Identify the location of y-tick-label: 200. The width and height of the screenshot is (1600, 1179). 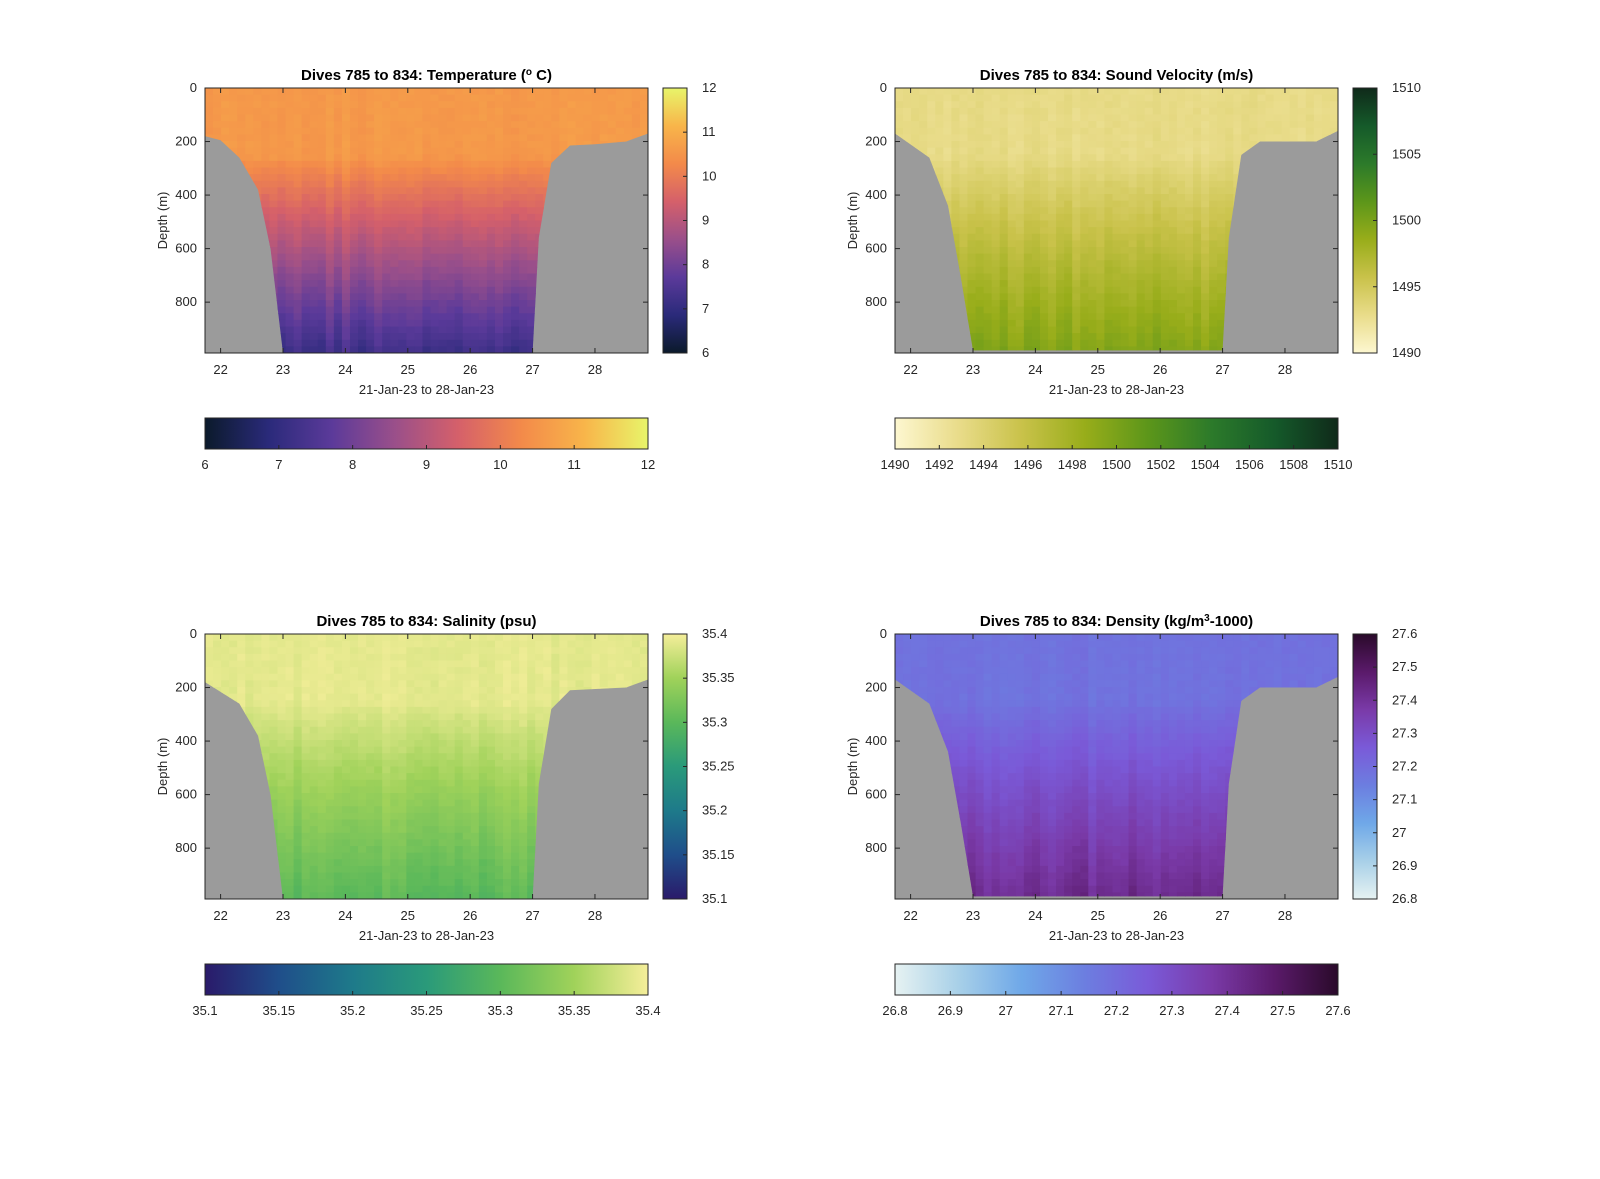
(186, 141).